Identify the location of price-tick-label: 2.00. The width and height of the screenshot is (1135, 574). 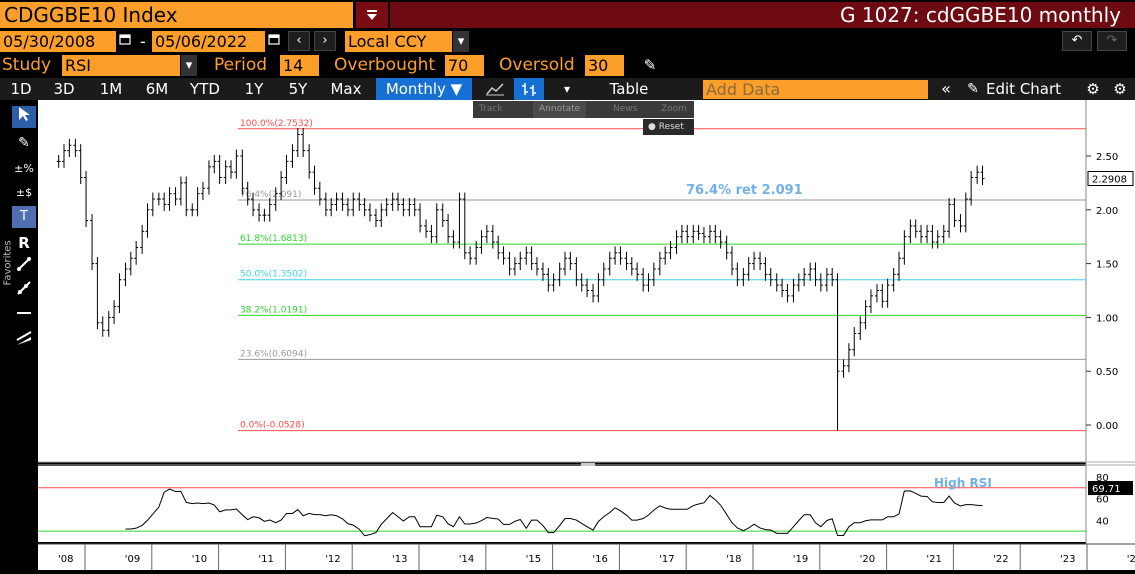
(1107, 211).